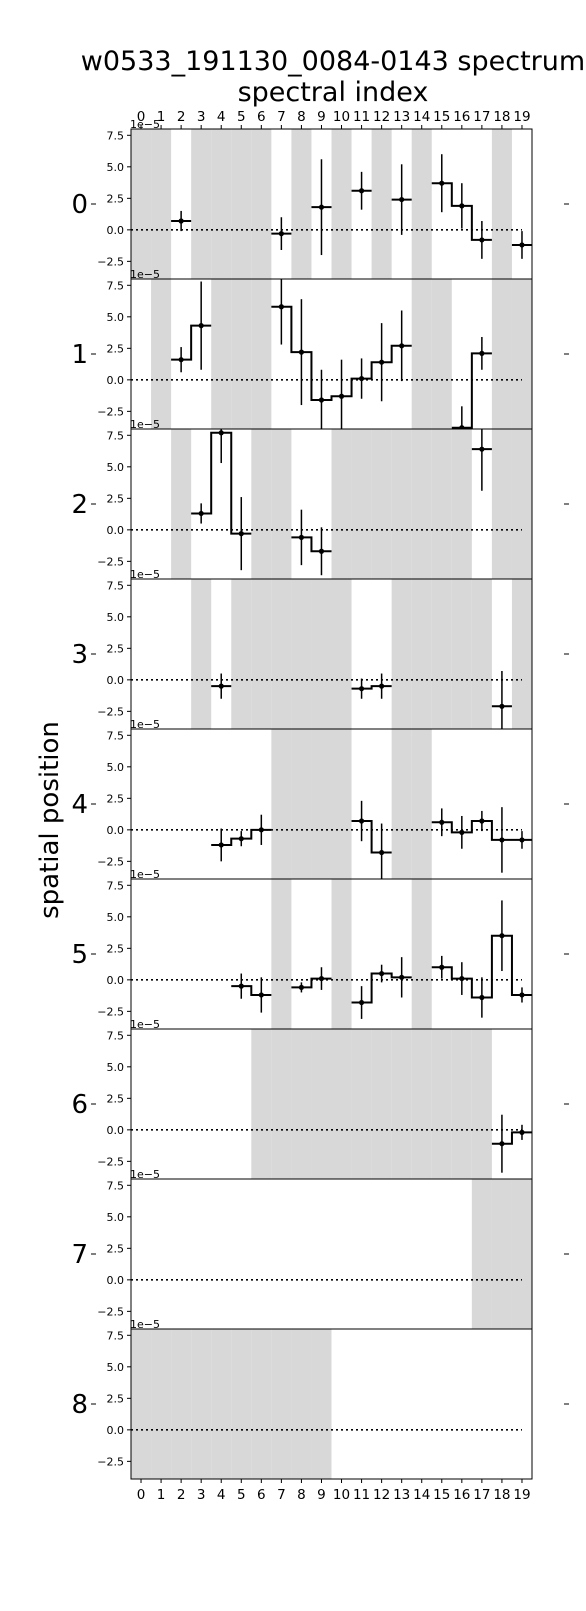 This screenshot has height=1611, width=586. I want to click on bottom-x-tick-label: 13, so click(401, 1495).